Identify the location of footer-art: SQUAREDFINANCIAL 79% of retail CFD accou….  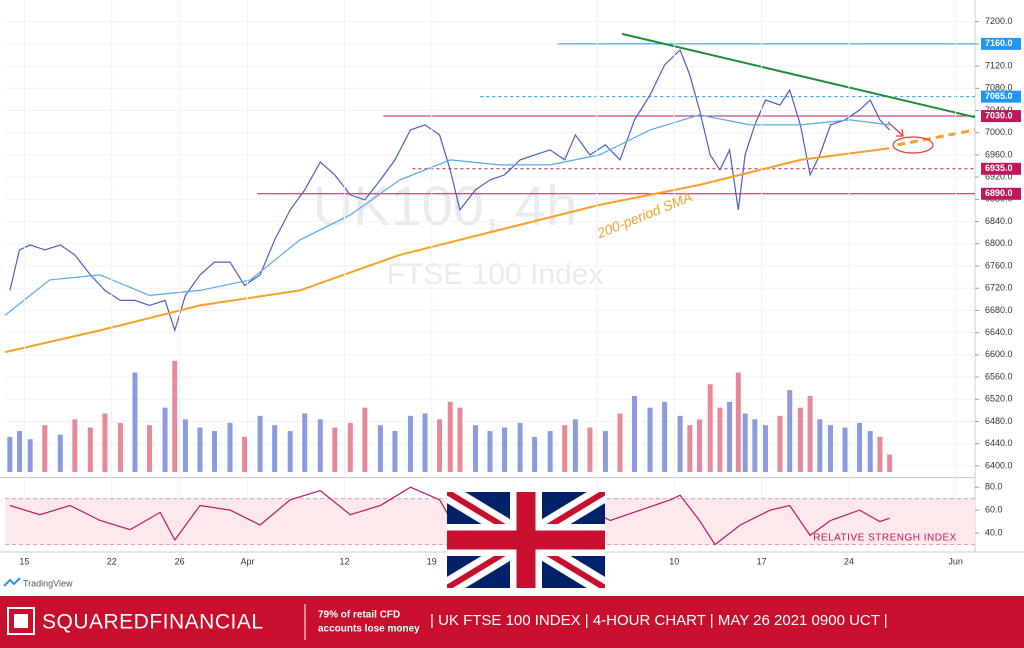
(447, 622).